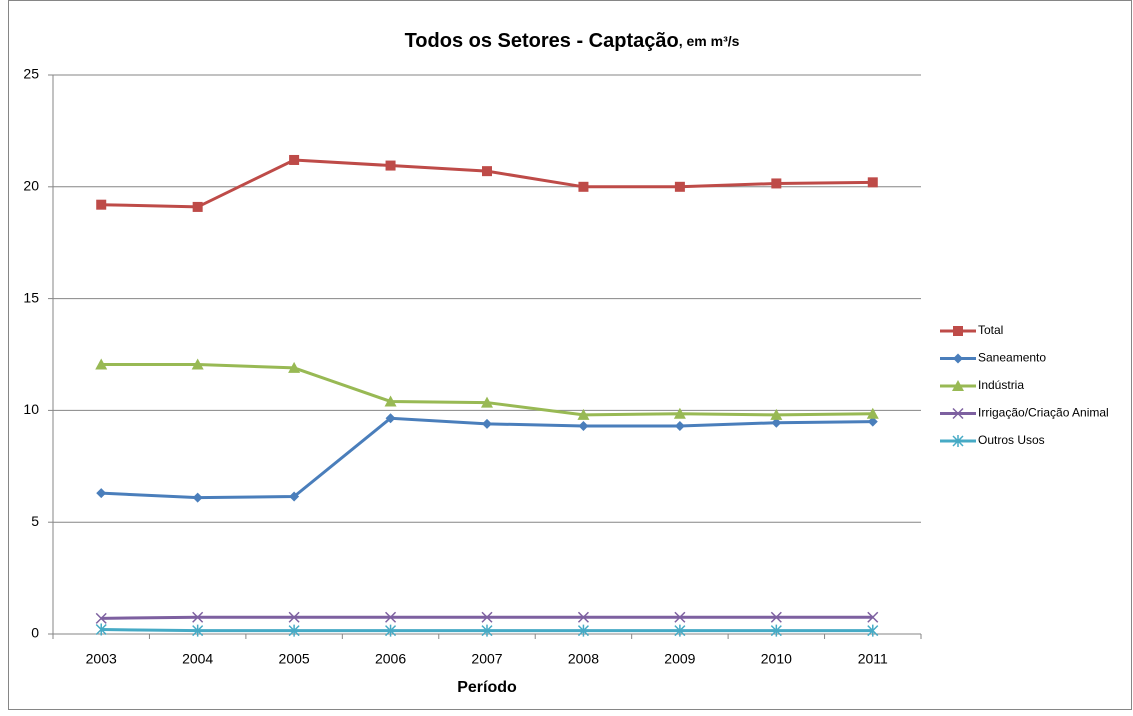 The image size is (1133, 716). What do you see at coordinates (1012, 358) in the screenshot?
I see `legend-label: Saneamento` at bounding box center [1012, 358].